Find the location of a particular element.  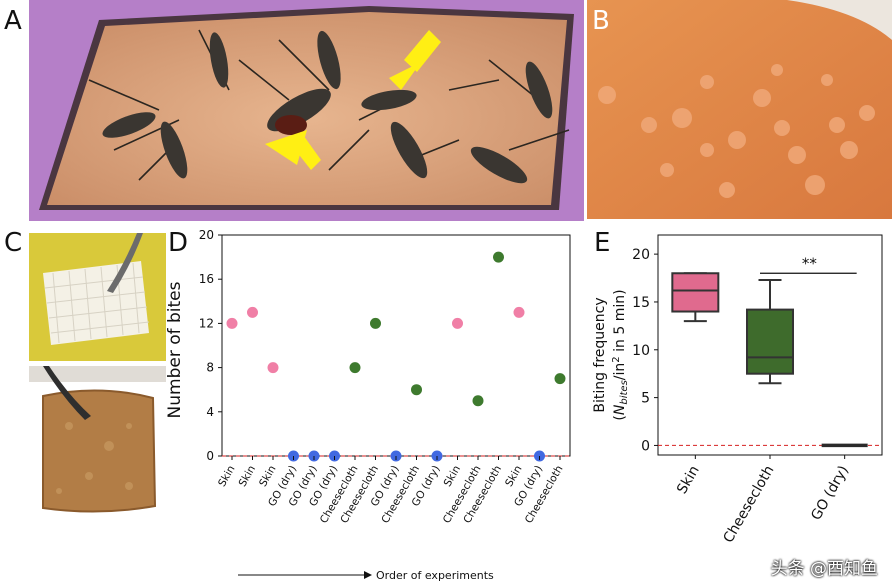

panel-d-y-tick-label: 12 is located at coordinates (206, 323).